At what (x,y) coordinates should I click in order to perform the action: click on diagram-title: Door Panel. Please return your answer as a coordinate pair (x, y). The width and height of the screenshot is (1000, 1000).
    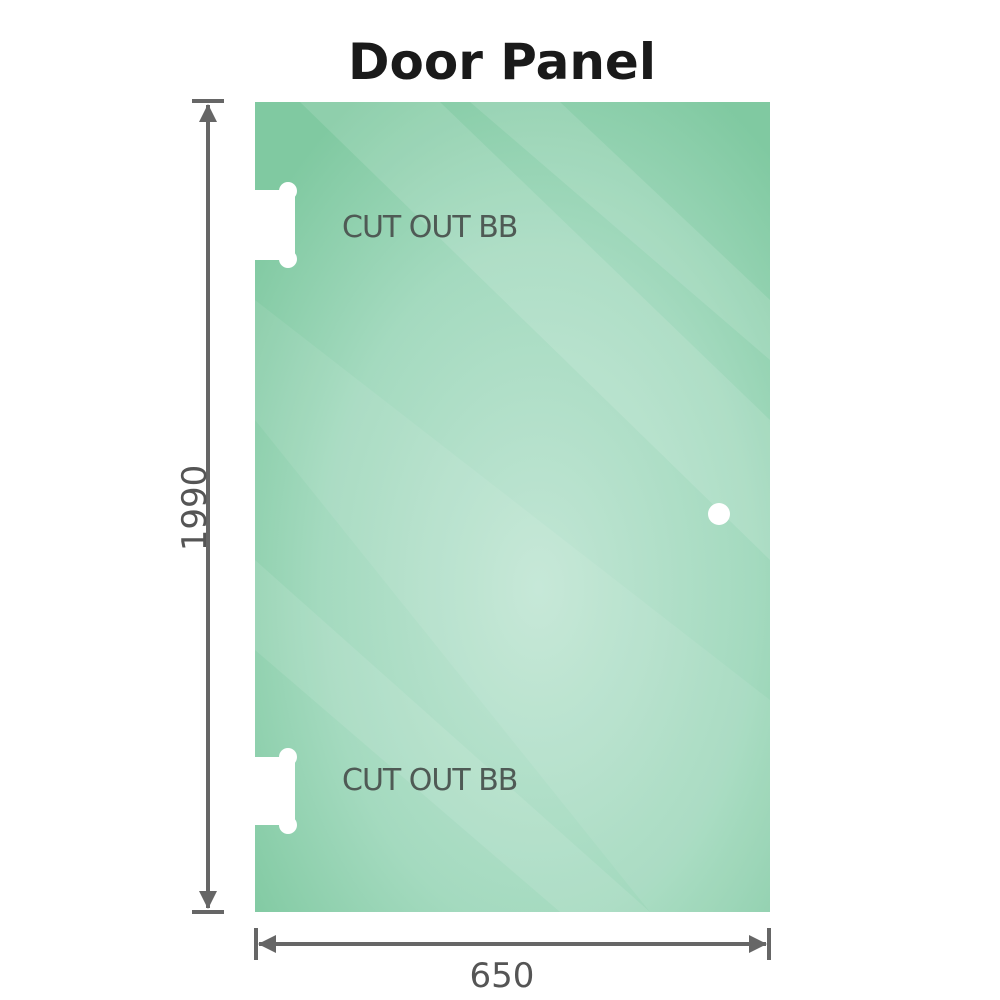
    Looking at the image, I should click on (502, 62).